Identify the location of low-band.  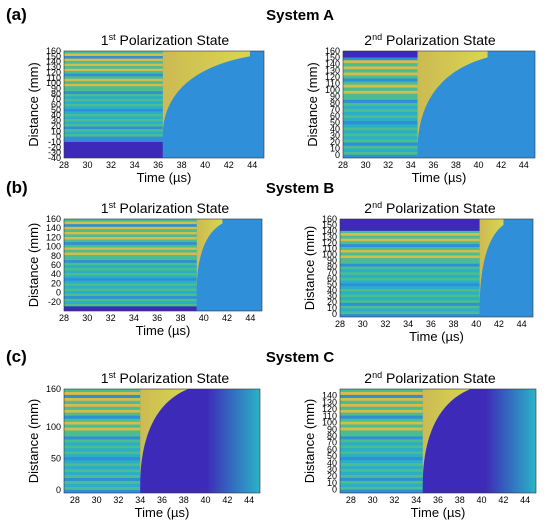
(113, 149).